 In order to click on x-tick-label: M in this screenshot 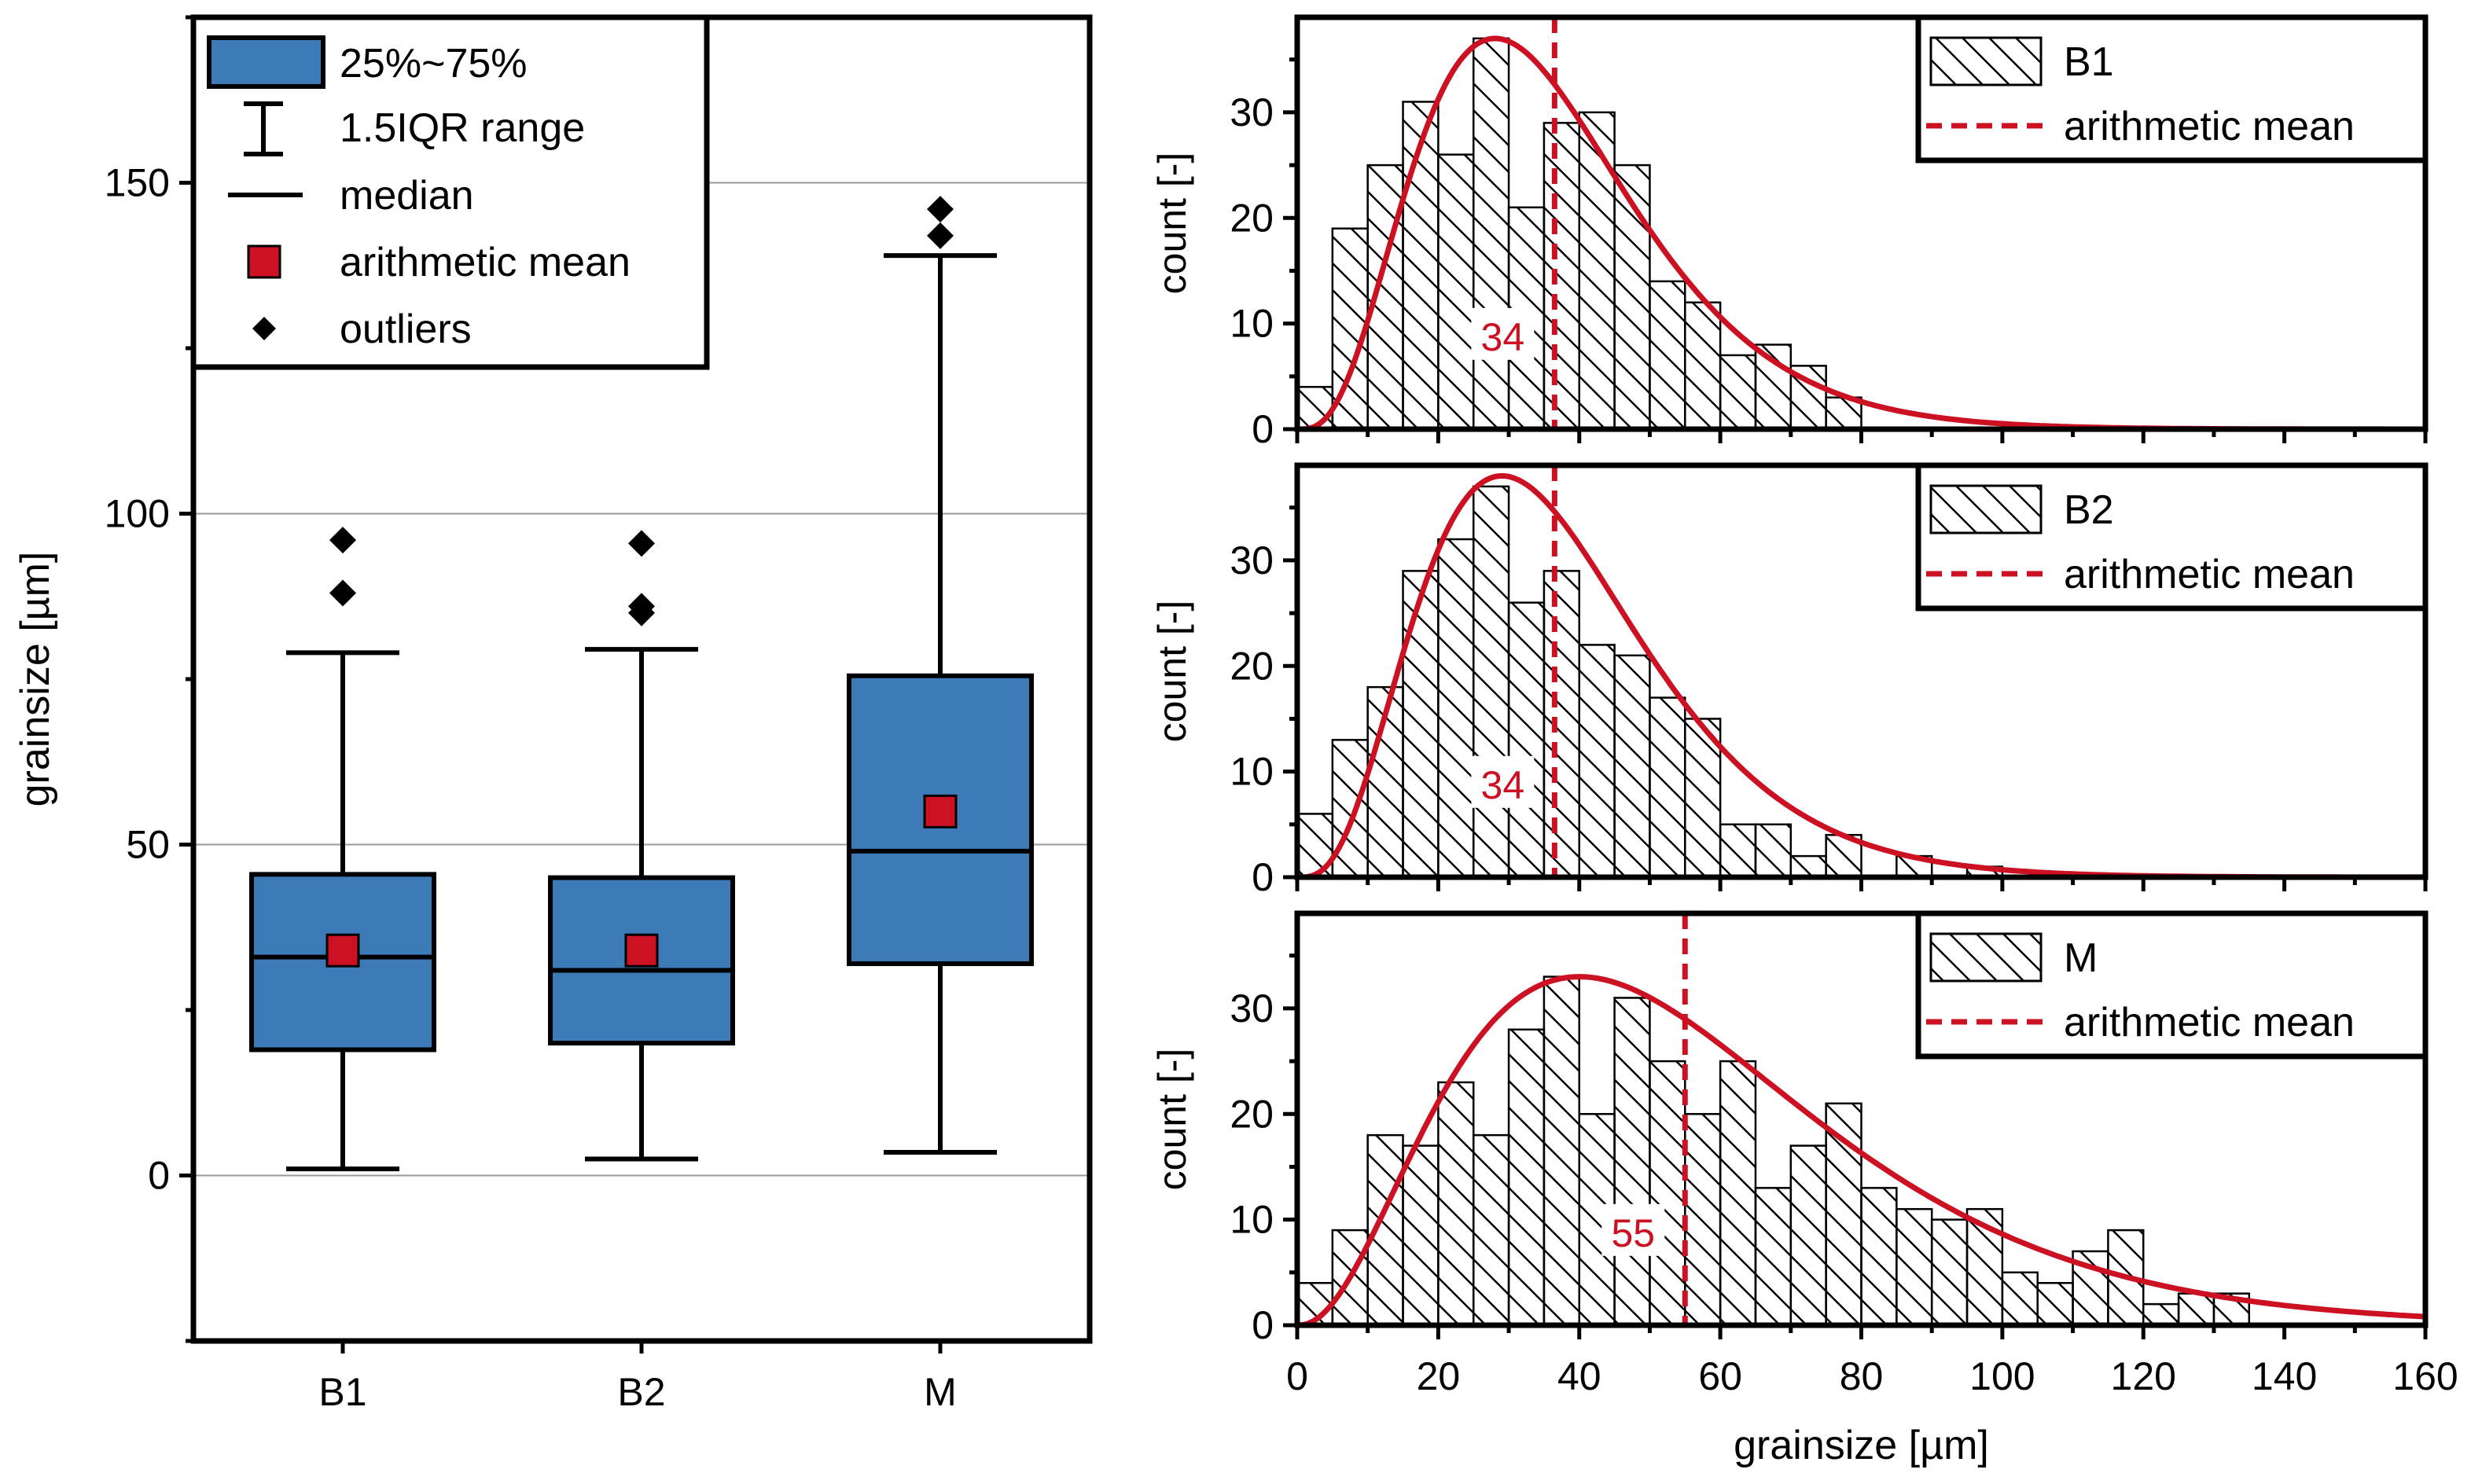, I will do `click(940, 1392)`.